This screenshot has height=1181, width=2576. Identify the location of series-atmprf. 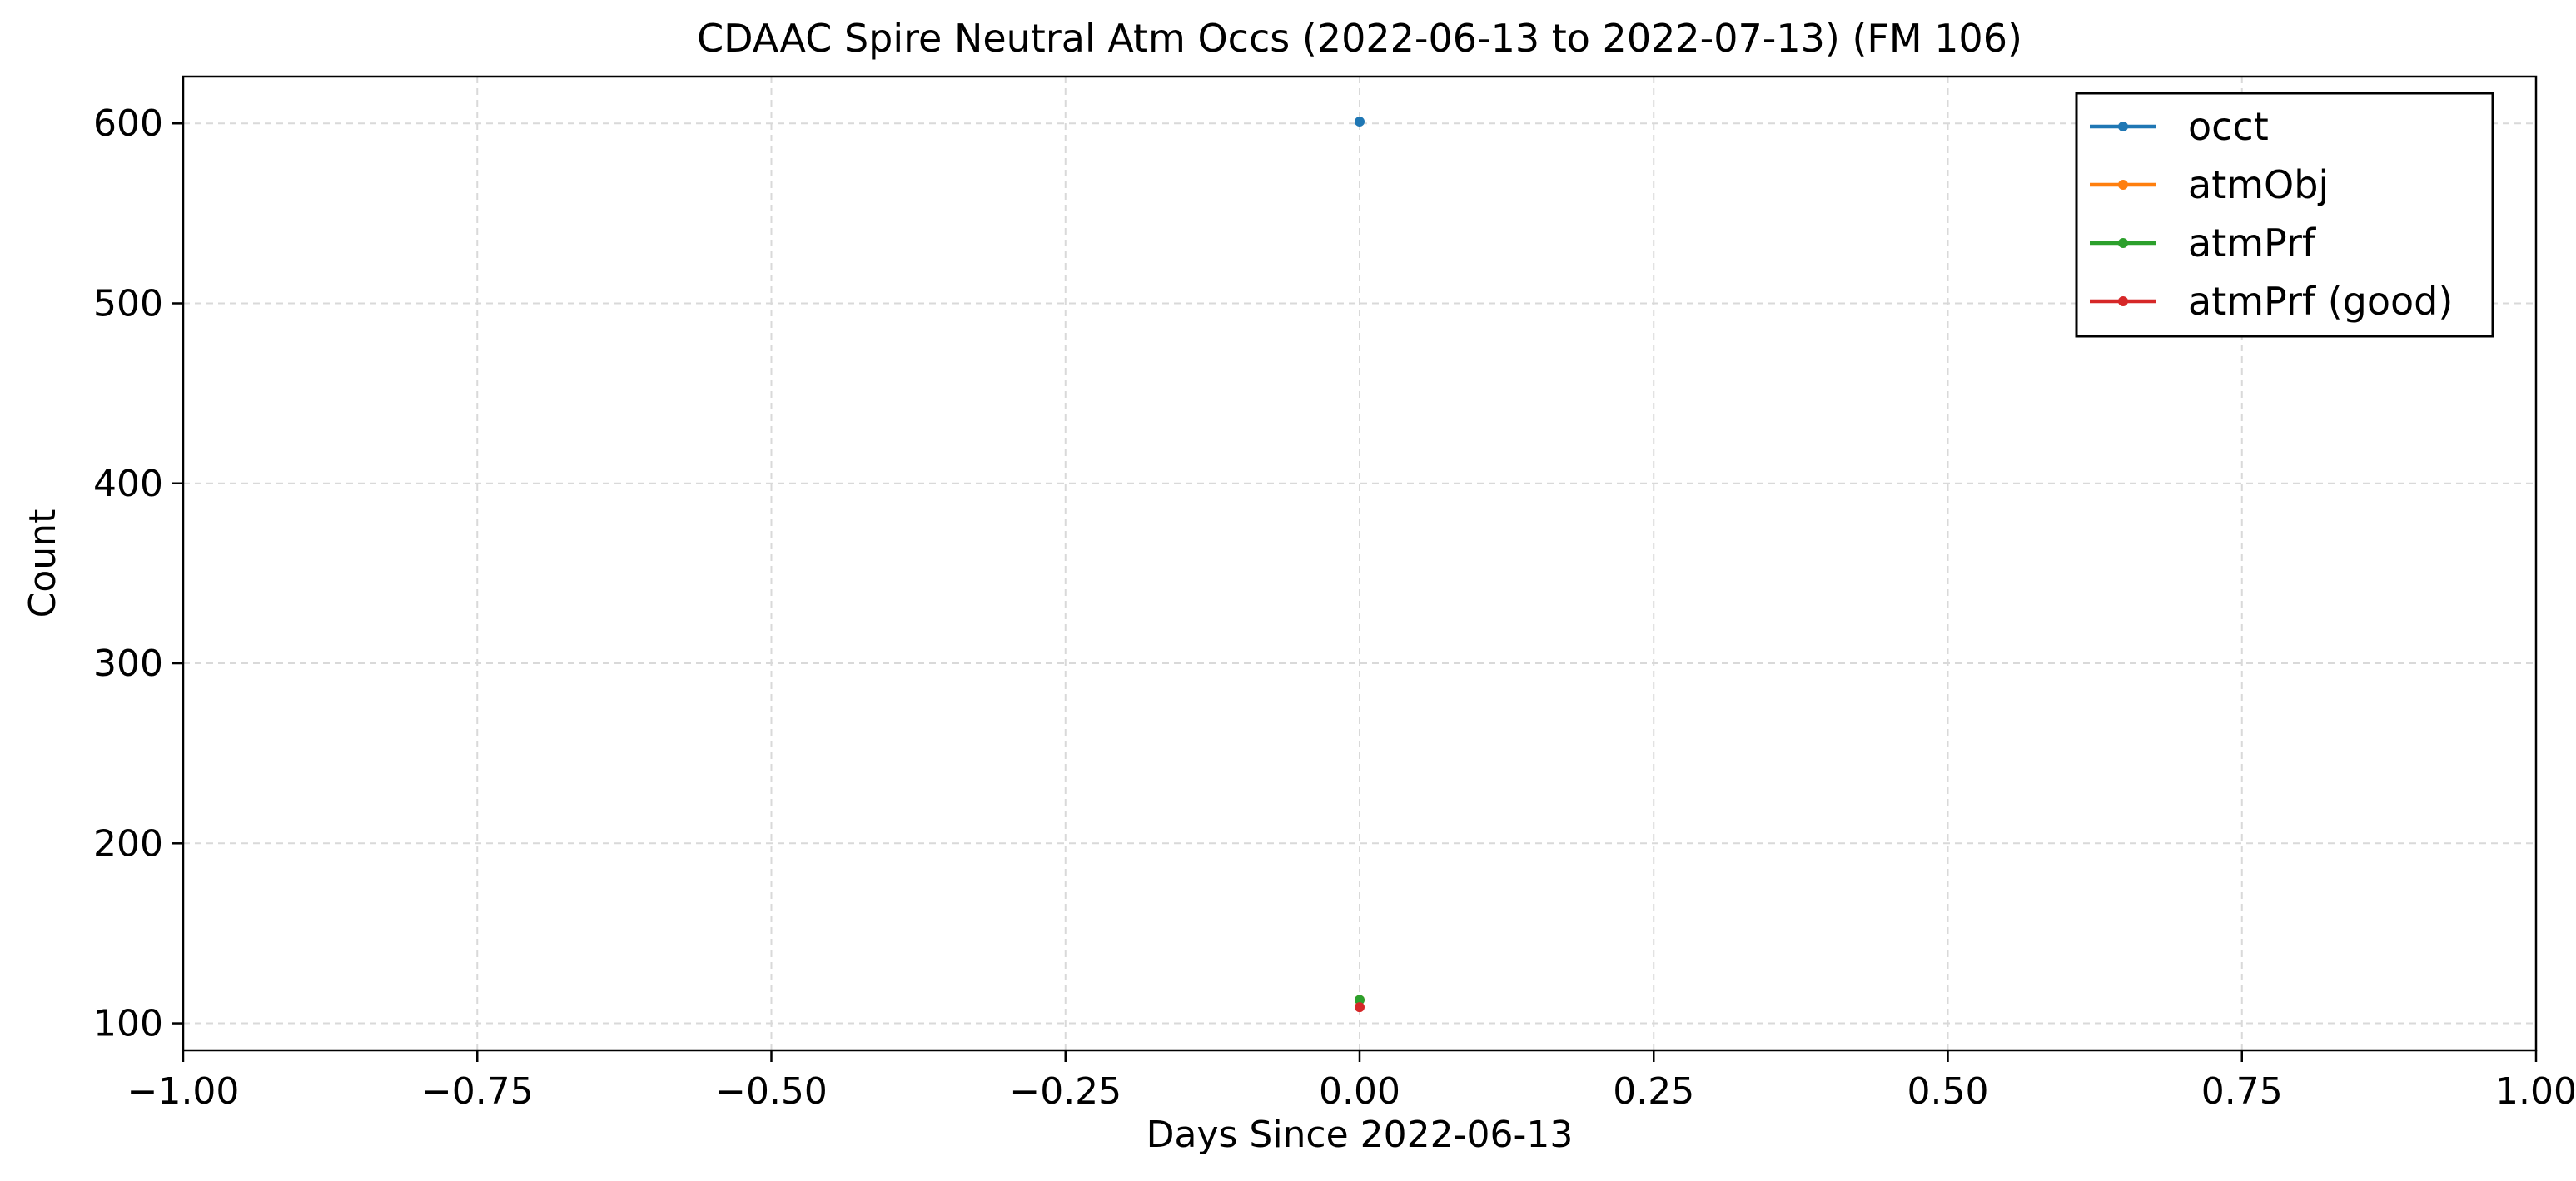
(1360, 1000).